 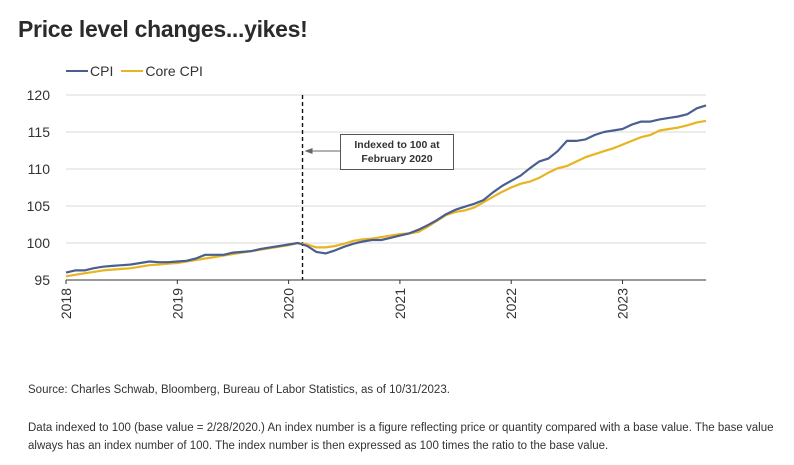 What do you see at coordinates (39, 206) in the screenshot?
I see `y-tick-label: 105` at bounding box center [39, 206].